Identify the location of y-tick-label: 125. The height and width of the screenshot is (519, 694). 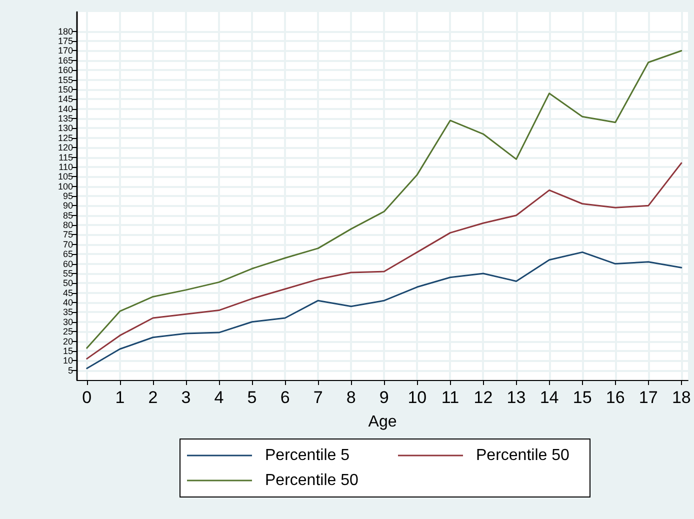
(65, 137).